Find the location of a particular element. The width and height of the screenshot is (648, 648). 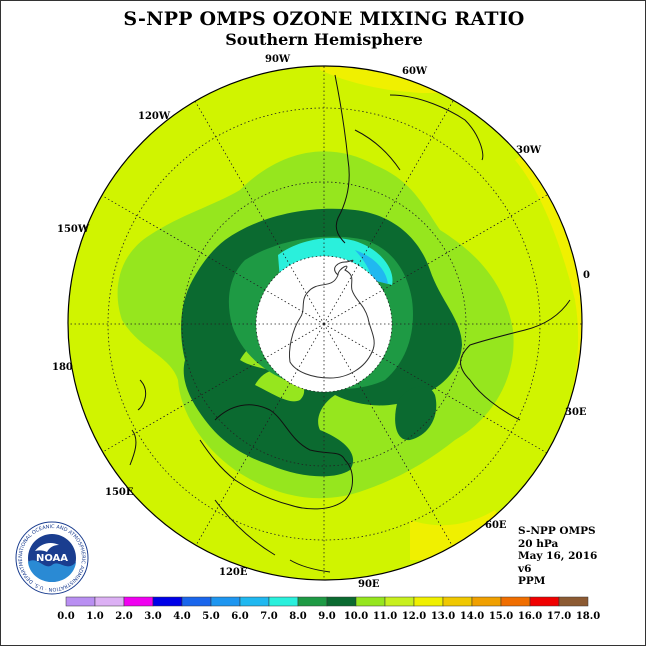

colorbar-tick-label: 0.0 is located at coordinates (65, 616).